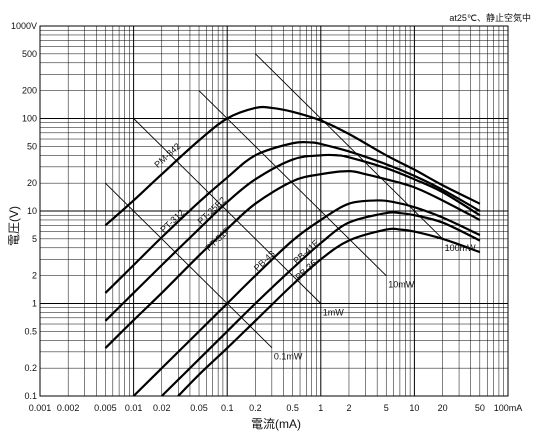 The width and height of the screenshot is (537, 439). Describe the element at coordinates (401, 285) in the screenshot. I see `power-line-label: 10mW` at that location.